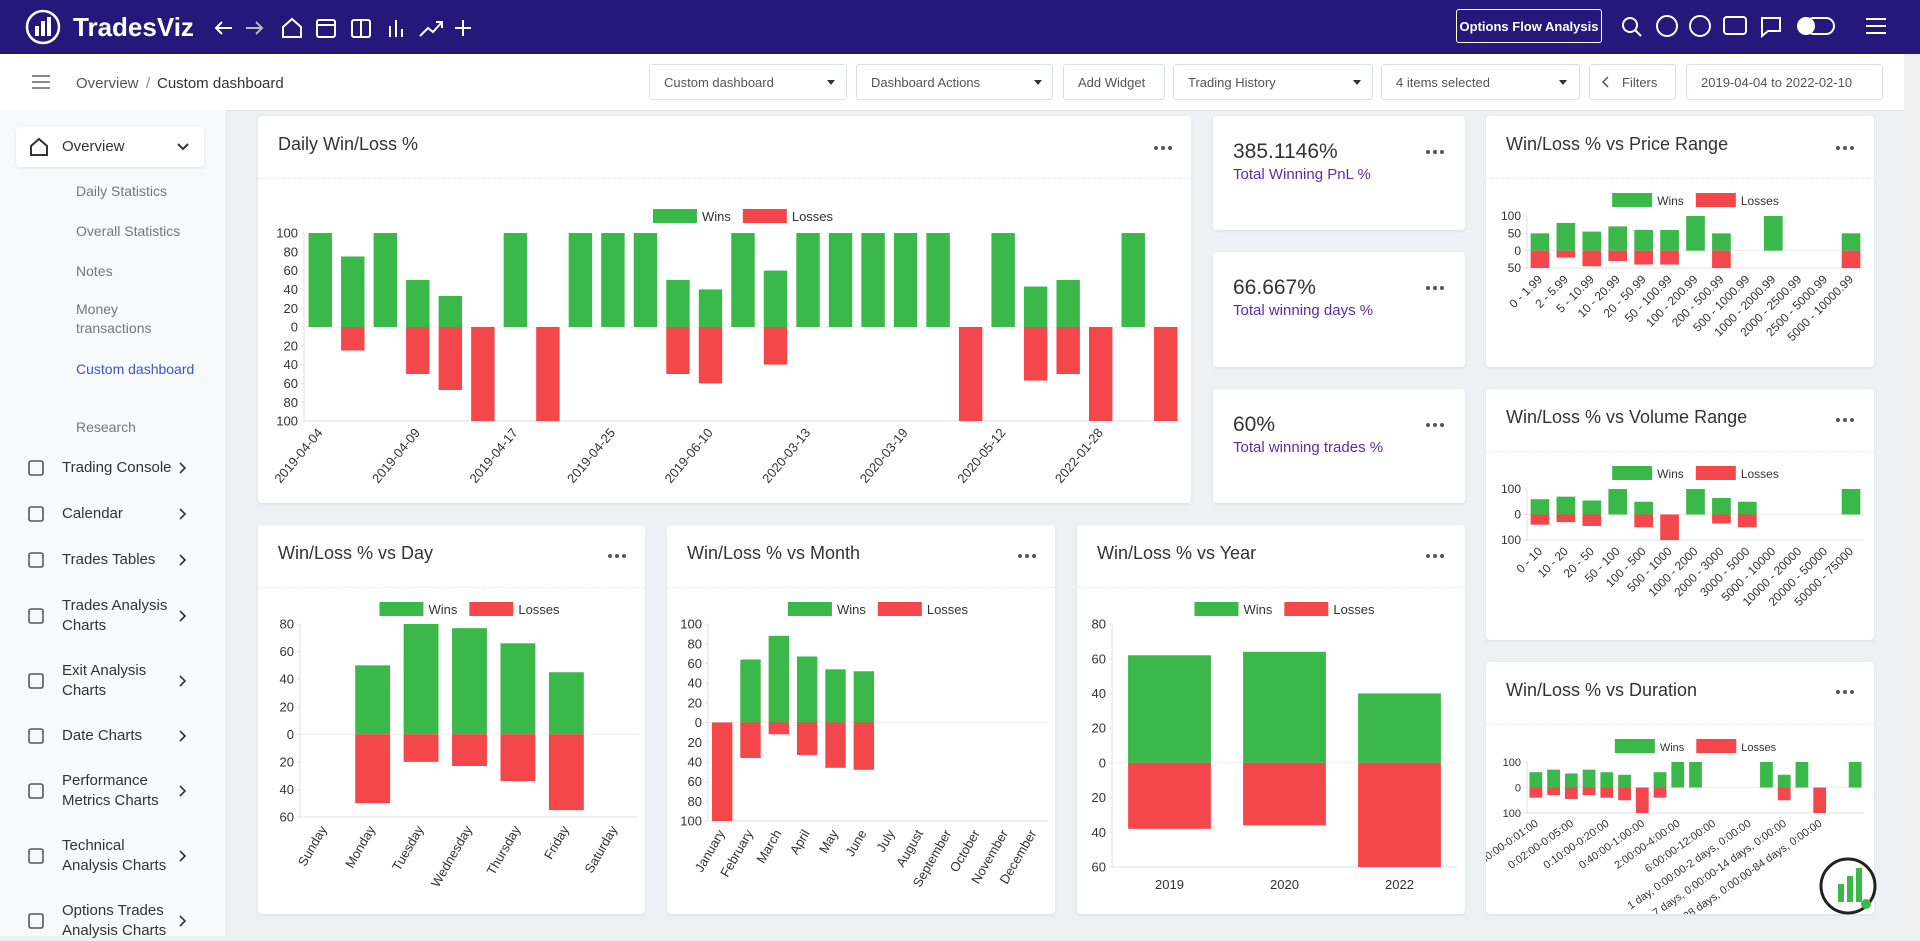  Describe the element at coordinates (774, 553) in the screenshot. I see `widget-title: Win/Loss % vs Month` at that location.